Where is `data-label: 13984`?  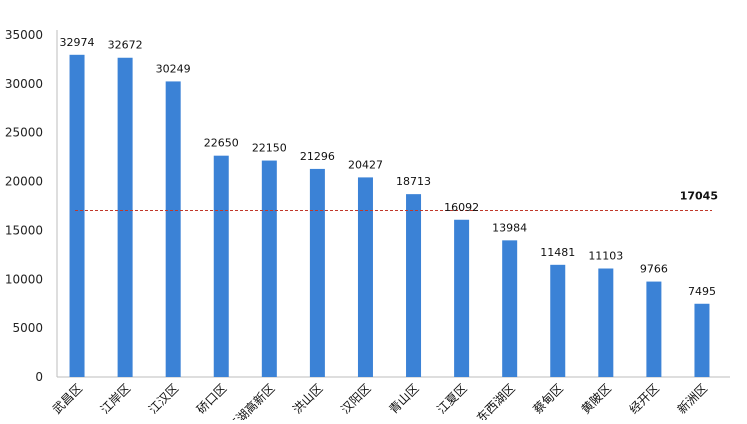
data-label: 13984 is located at coordinates (509, 227).